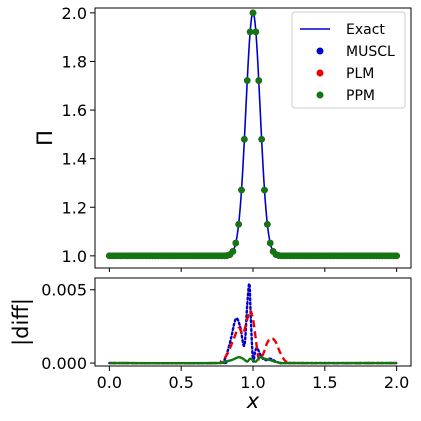 The height and width of the screenshot is (421, 421). I want to click on x-axis-label: x, so click(253, 401).